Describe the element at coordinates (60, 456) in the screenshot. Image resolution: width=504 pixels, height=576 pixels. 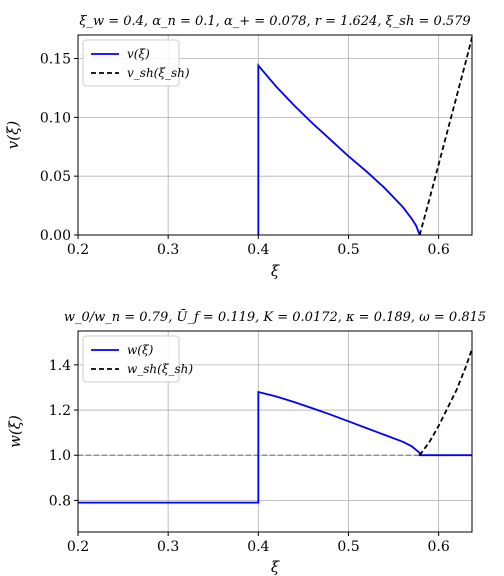
I see `y-tick-label: 1.0` at that location.